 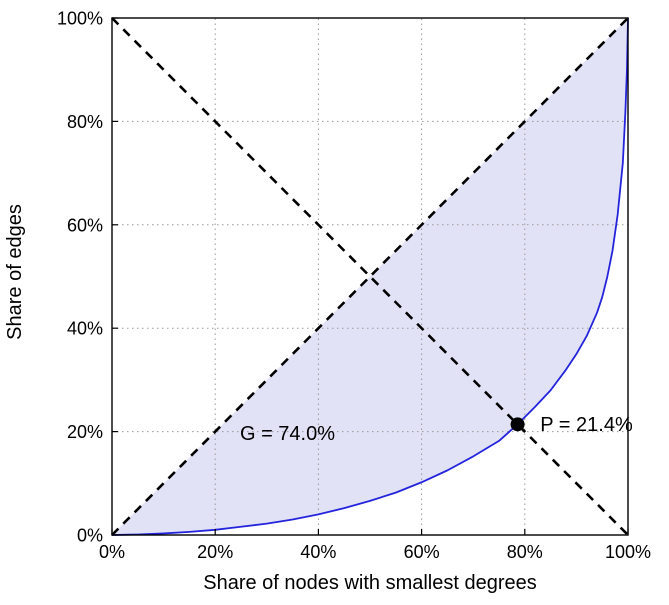 I want to click on x-tick-label: 80%, so click(x=525, y=552).